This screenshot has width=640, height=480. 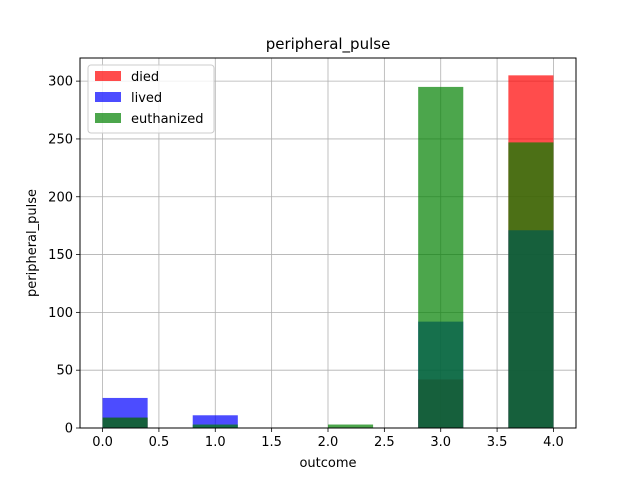 What do you see at coordinates (60, 197) in the screenshot?
I see `y-tick-label: 200` at bounding box center [60, 197].